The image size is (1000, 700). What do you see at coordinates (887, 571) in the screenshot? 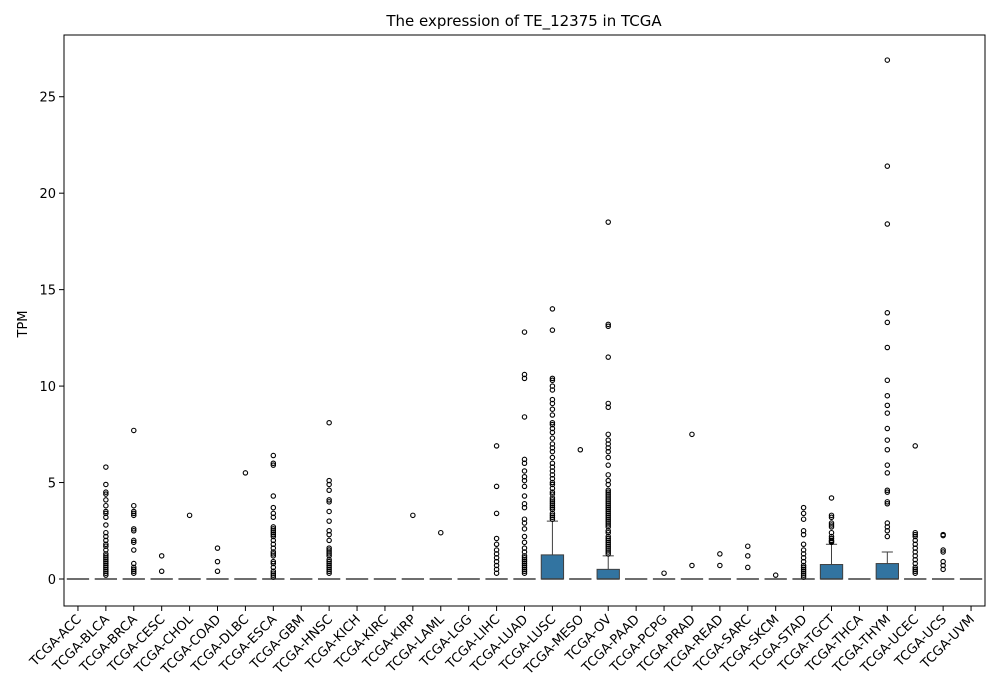
I see `box-tcga-thym` at bounding box center [887, 571].